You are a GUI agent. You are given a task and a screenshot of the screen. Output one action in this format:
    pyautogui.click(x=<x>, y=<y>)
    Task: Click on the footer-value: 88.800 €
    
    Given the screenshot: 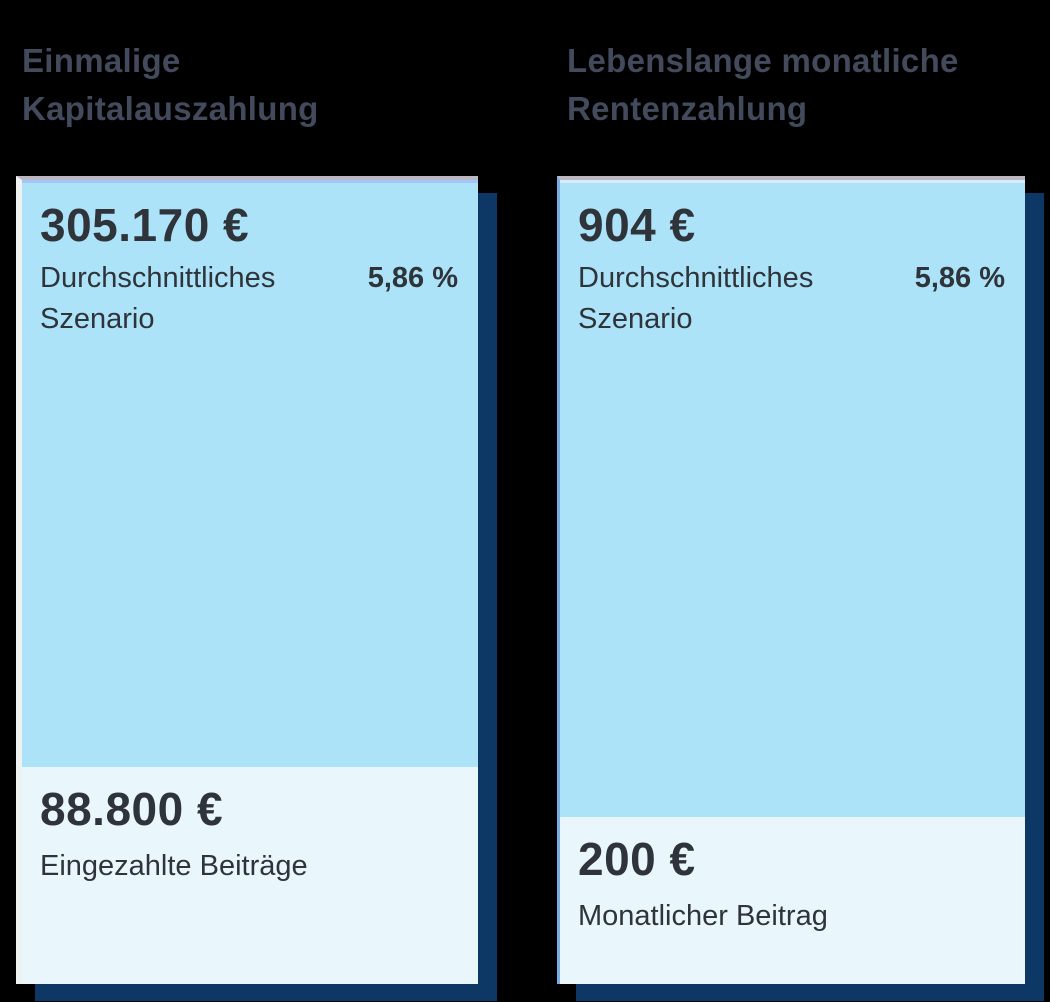 What is the action you would take?
    pyautogui.click(x=132, y=809)
    